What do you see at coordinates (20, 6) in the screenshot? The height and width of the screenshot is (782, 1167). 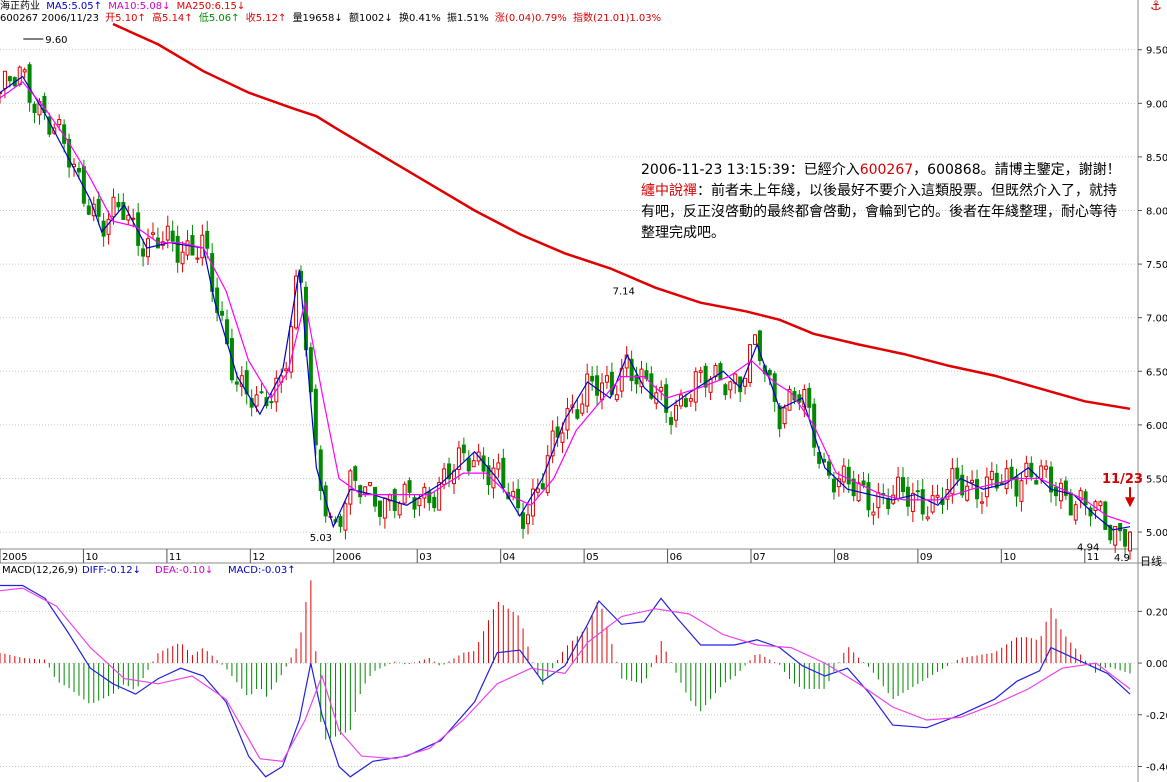 I see `stock-name: 海正药业` at bounding box center [20, 6].